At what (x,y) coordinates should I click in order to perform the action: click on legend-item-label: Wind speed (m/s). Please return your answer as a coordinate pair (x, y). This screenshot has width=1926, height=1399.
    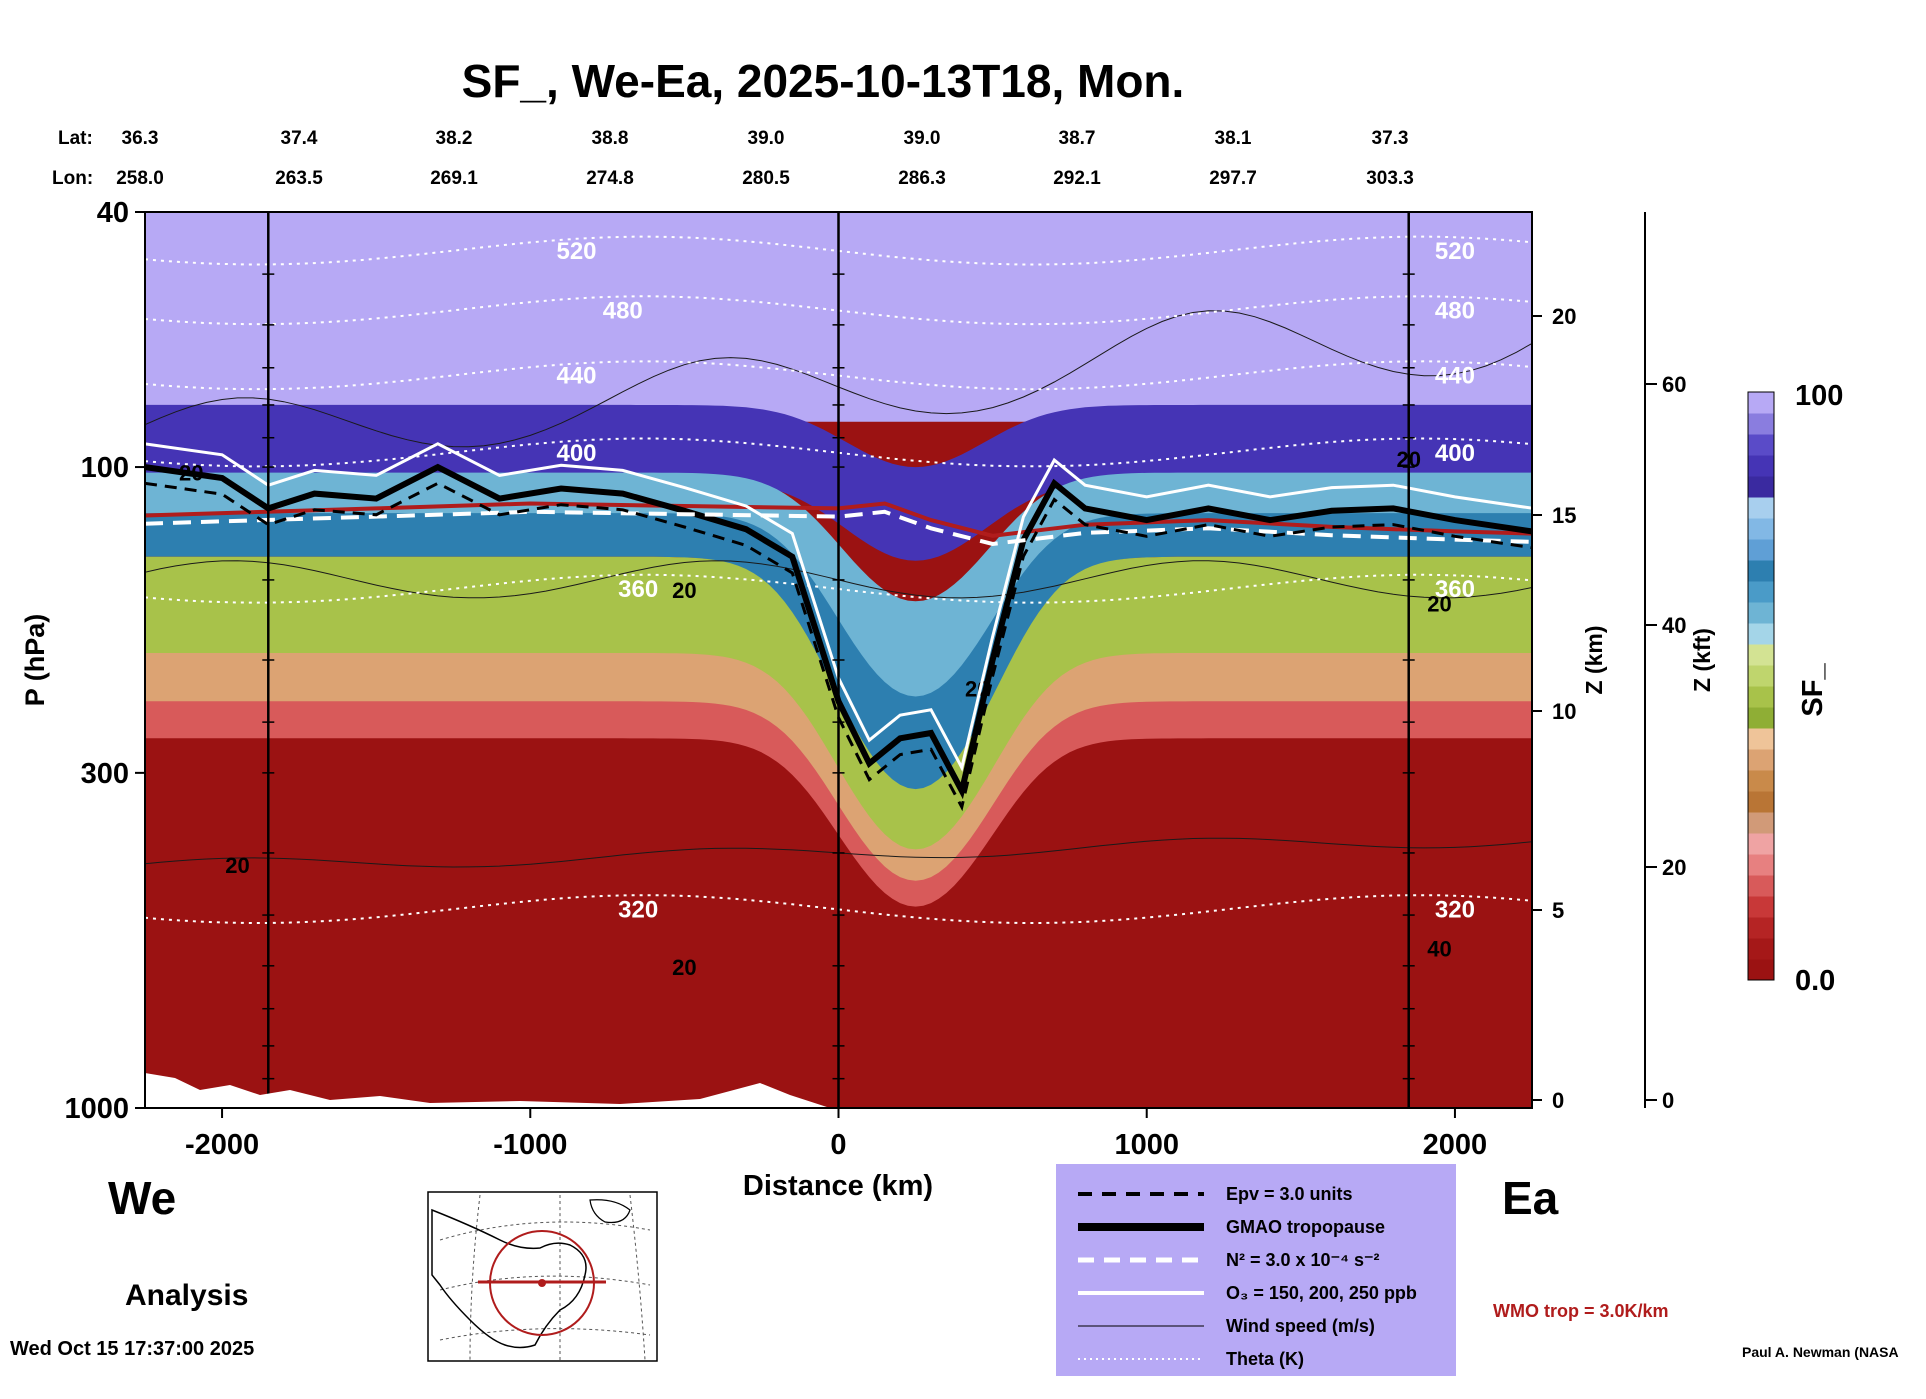
    Looking at the image, I should click on (1300, 1326).